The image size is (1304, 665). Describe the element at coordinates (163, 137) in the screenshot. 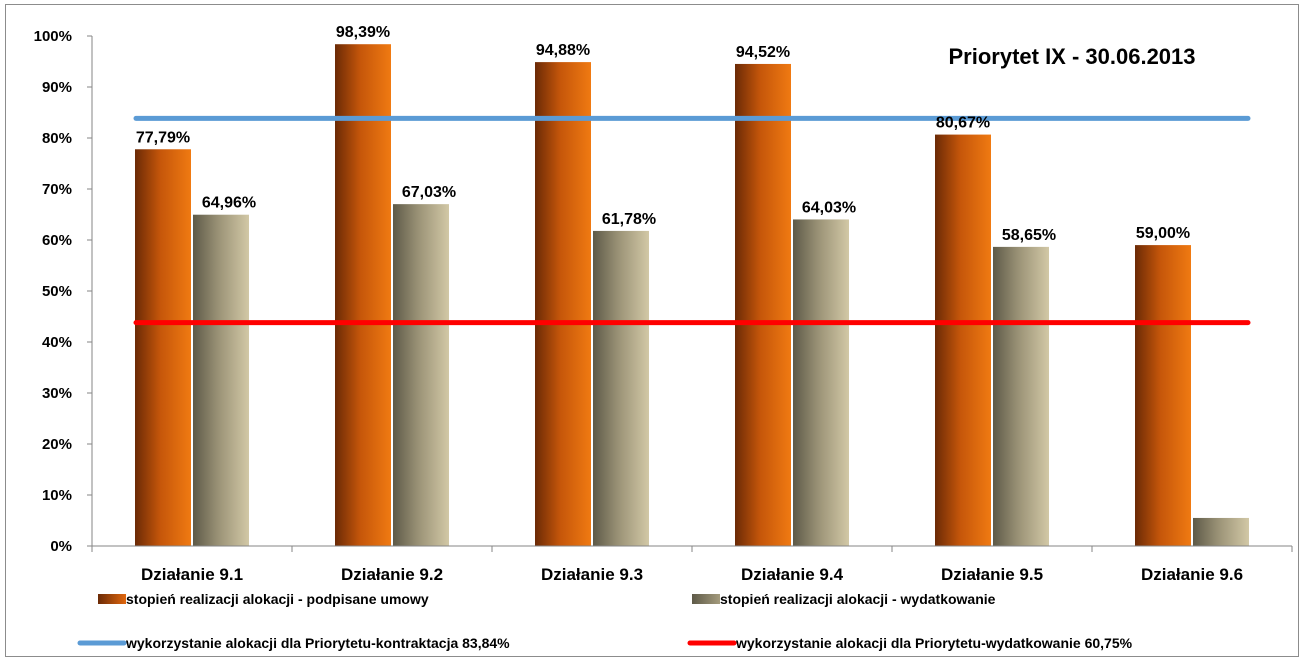

I see `data-label: 77,79%` at that location.